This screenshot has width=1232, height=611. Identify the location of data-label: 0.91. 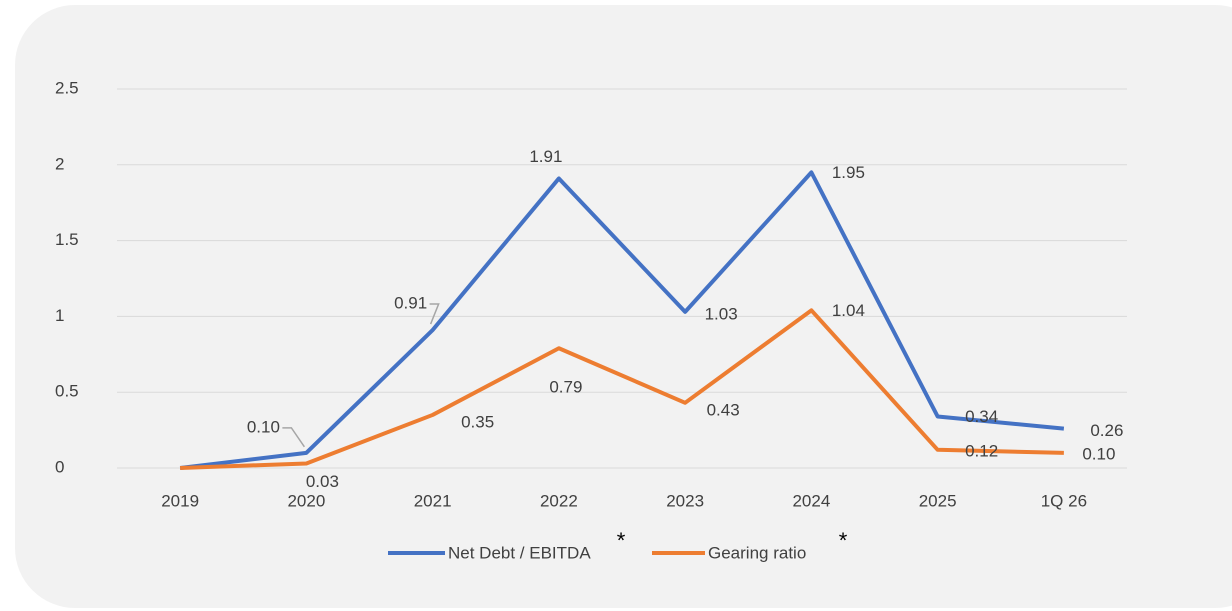
(410, 303).